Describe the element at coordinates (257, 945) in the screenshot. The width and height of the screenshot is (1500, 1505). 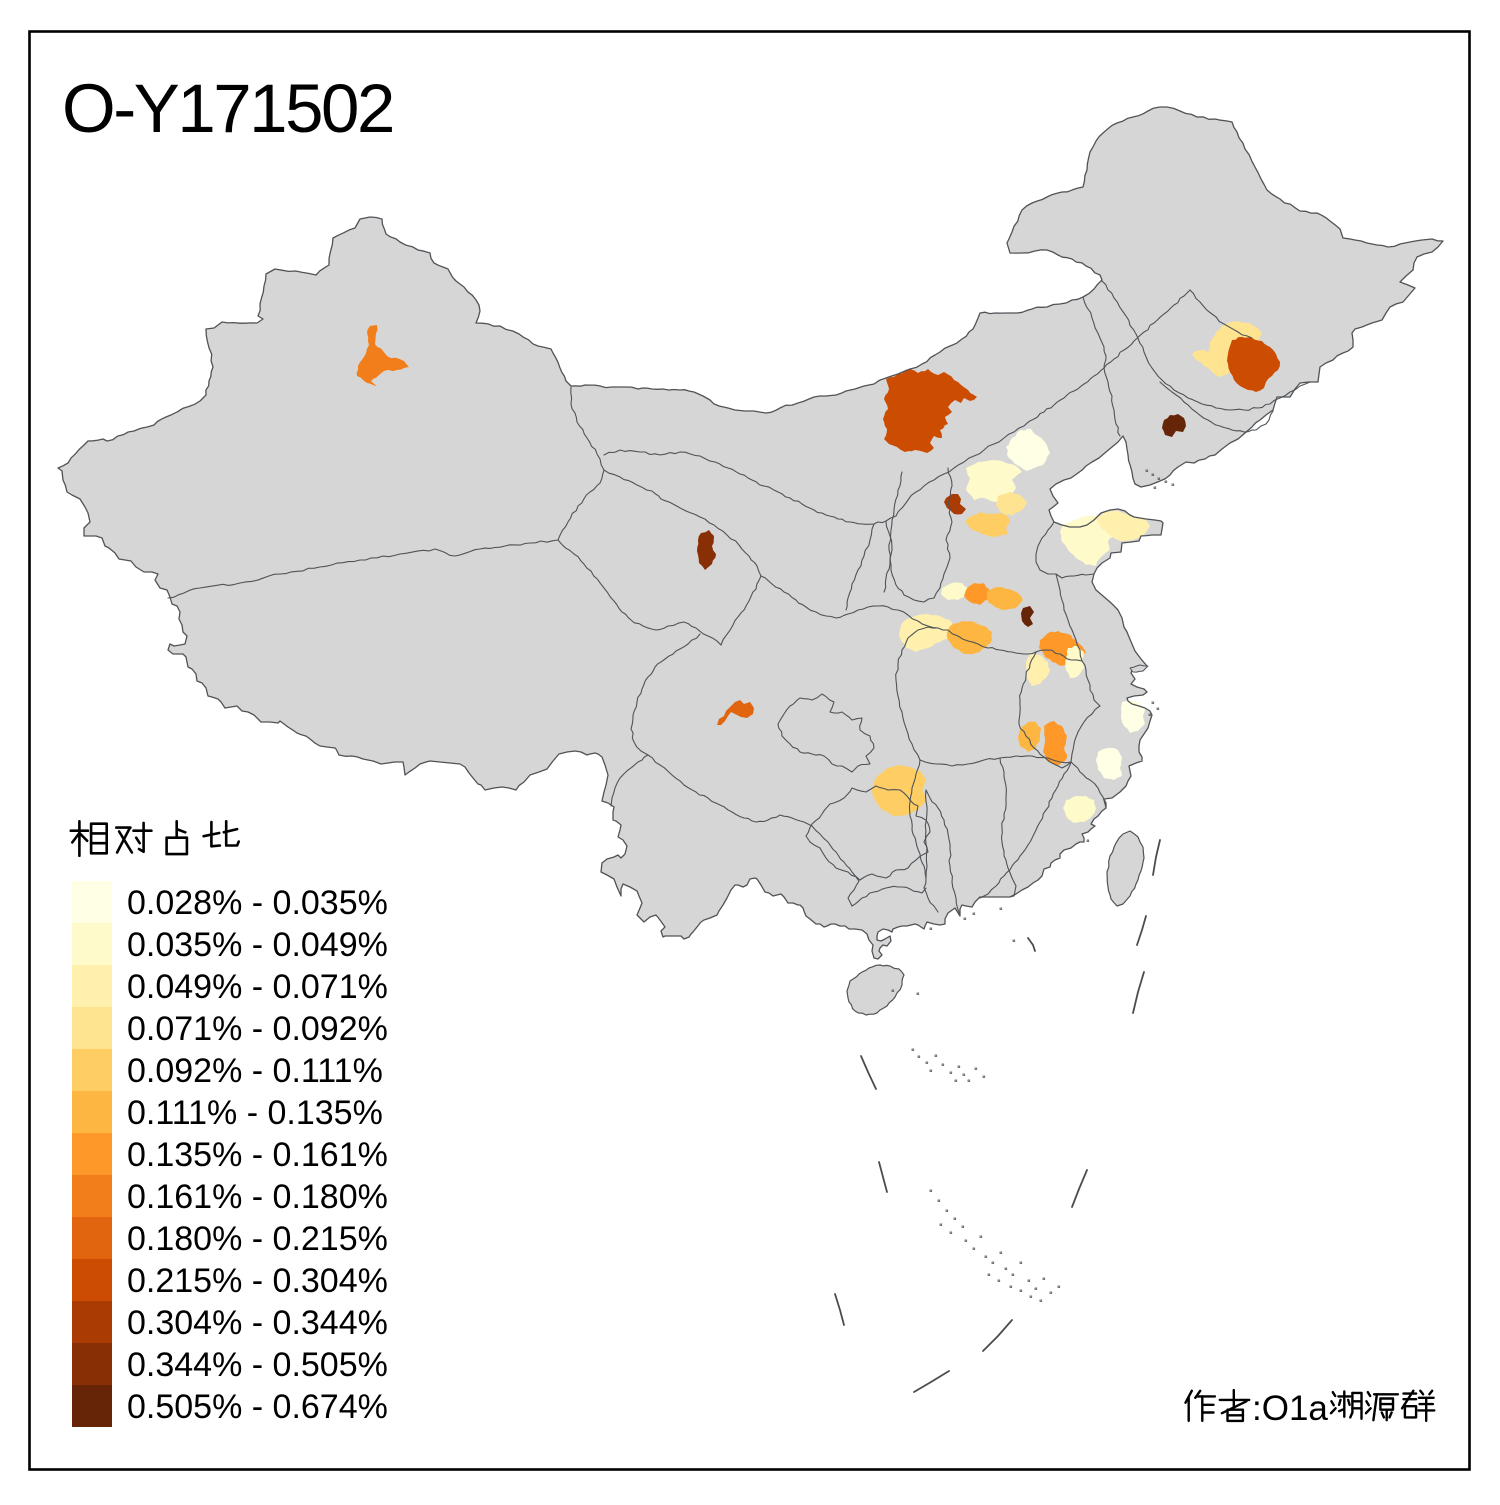
I see `svg-text: 0.035% - 0.049%` at that location.